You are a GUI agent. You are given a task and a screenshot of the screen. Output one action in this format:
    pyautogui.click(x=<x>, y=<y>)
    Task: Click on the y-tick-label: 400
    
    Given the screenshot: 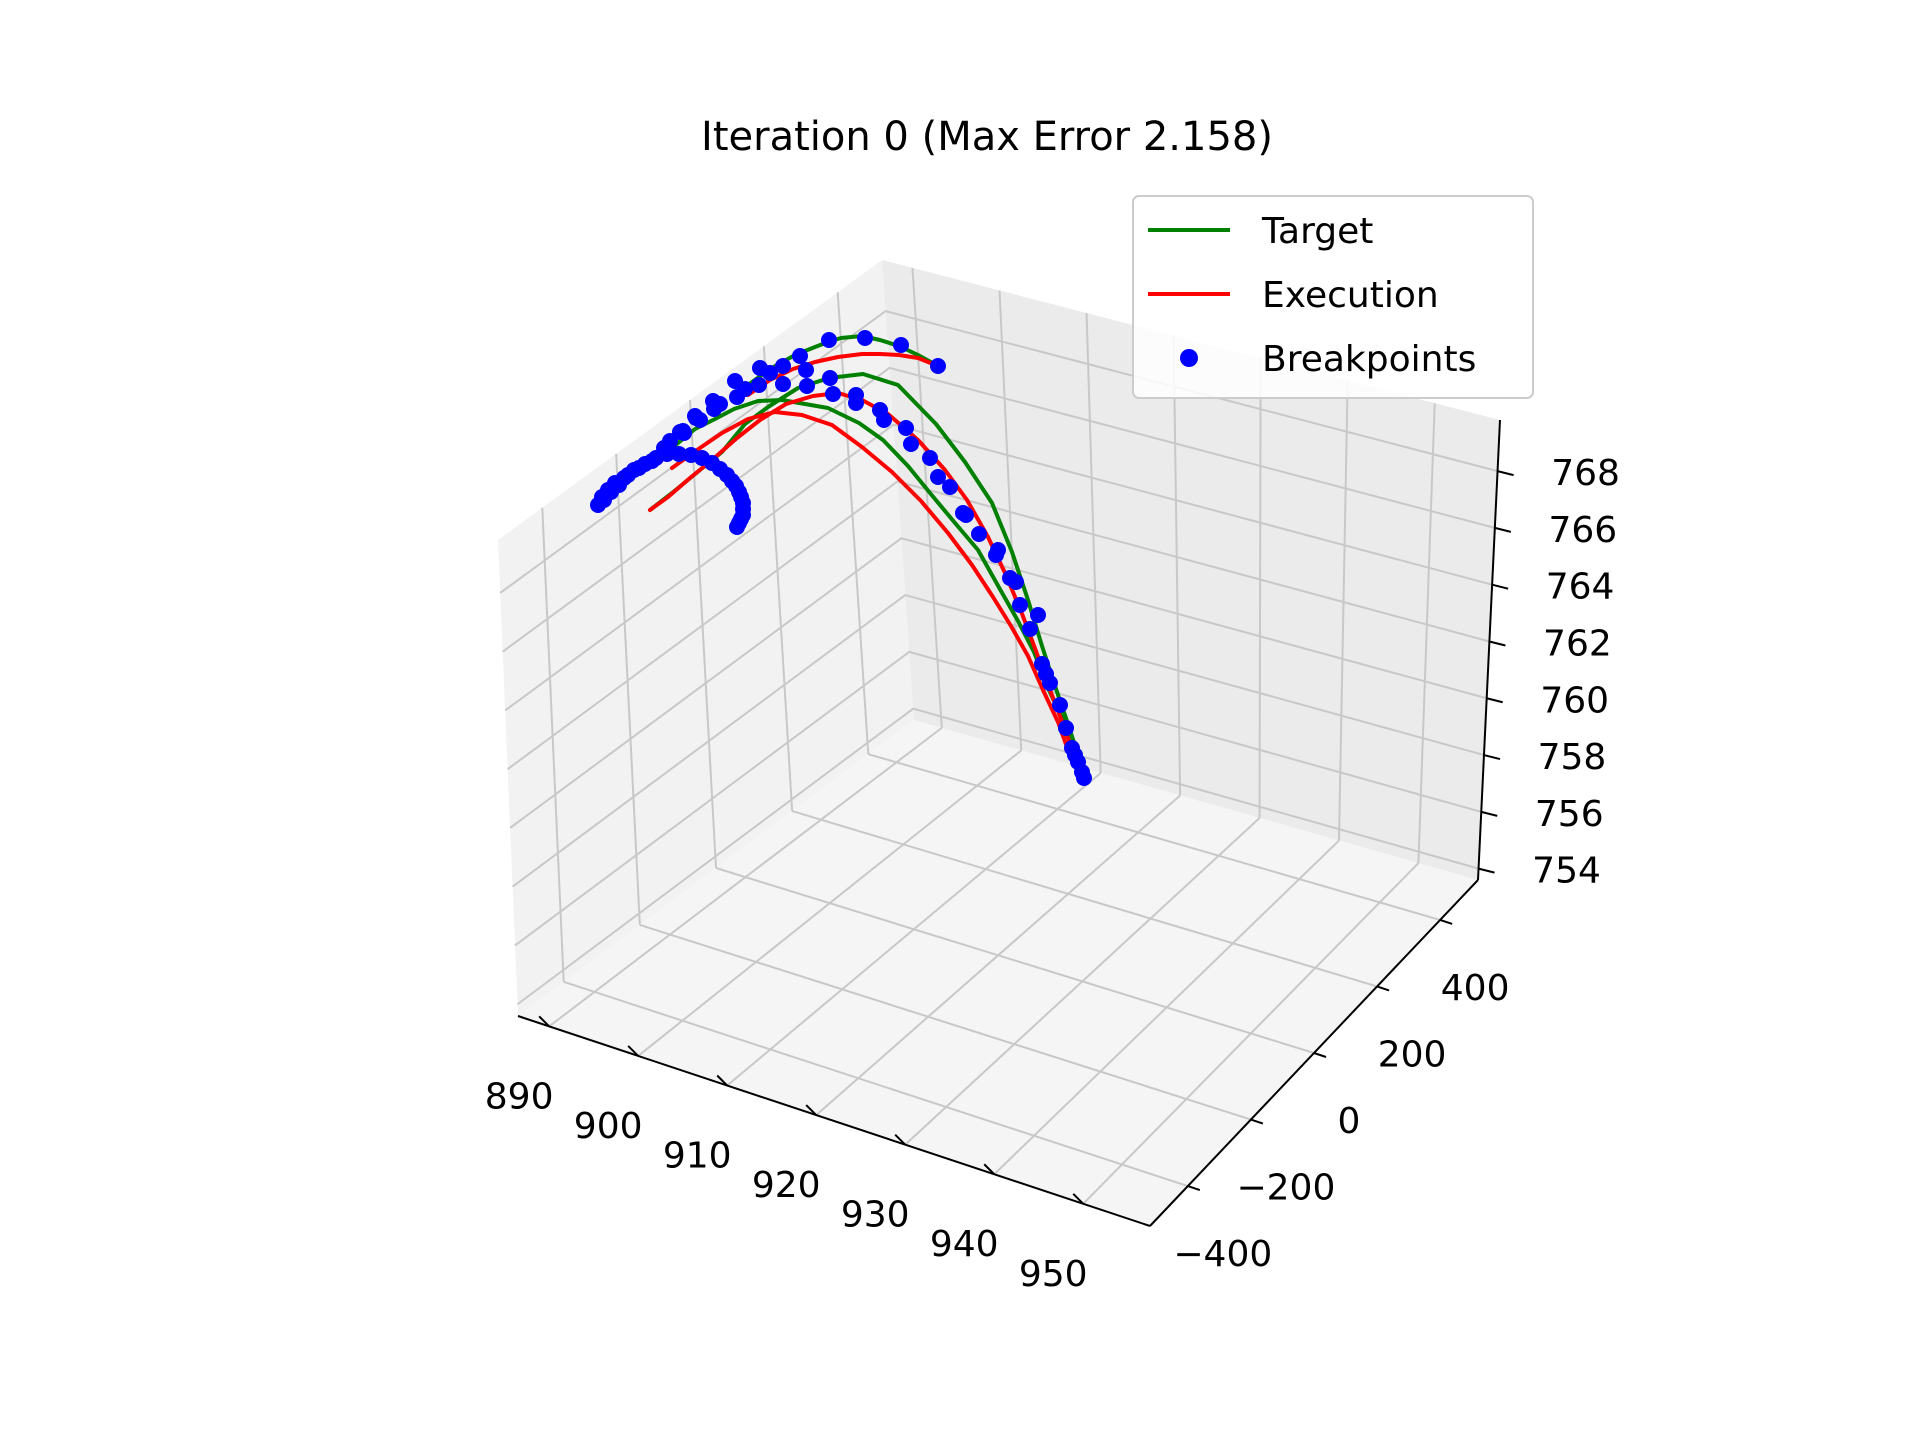 What is the action you would take?
    pyautogui.click(x=1475, y=988)
    